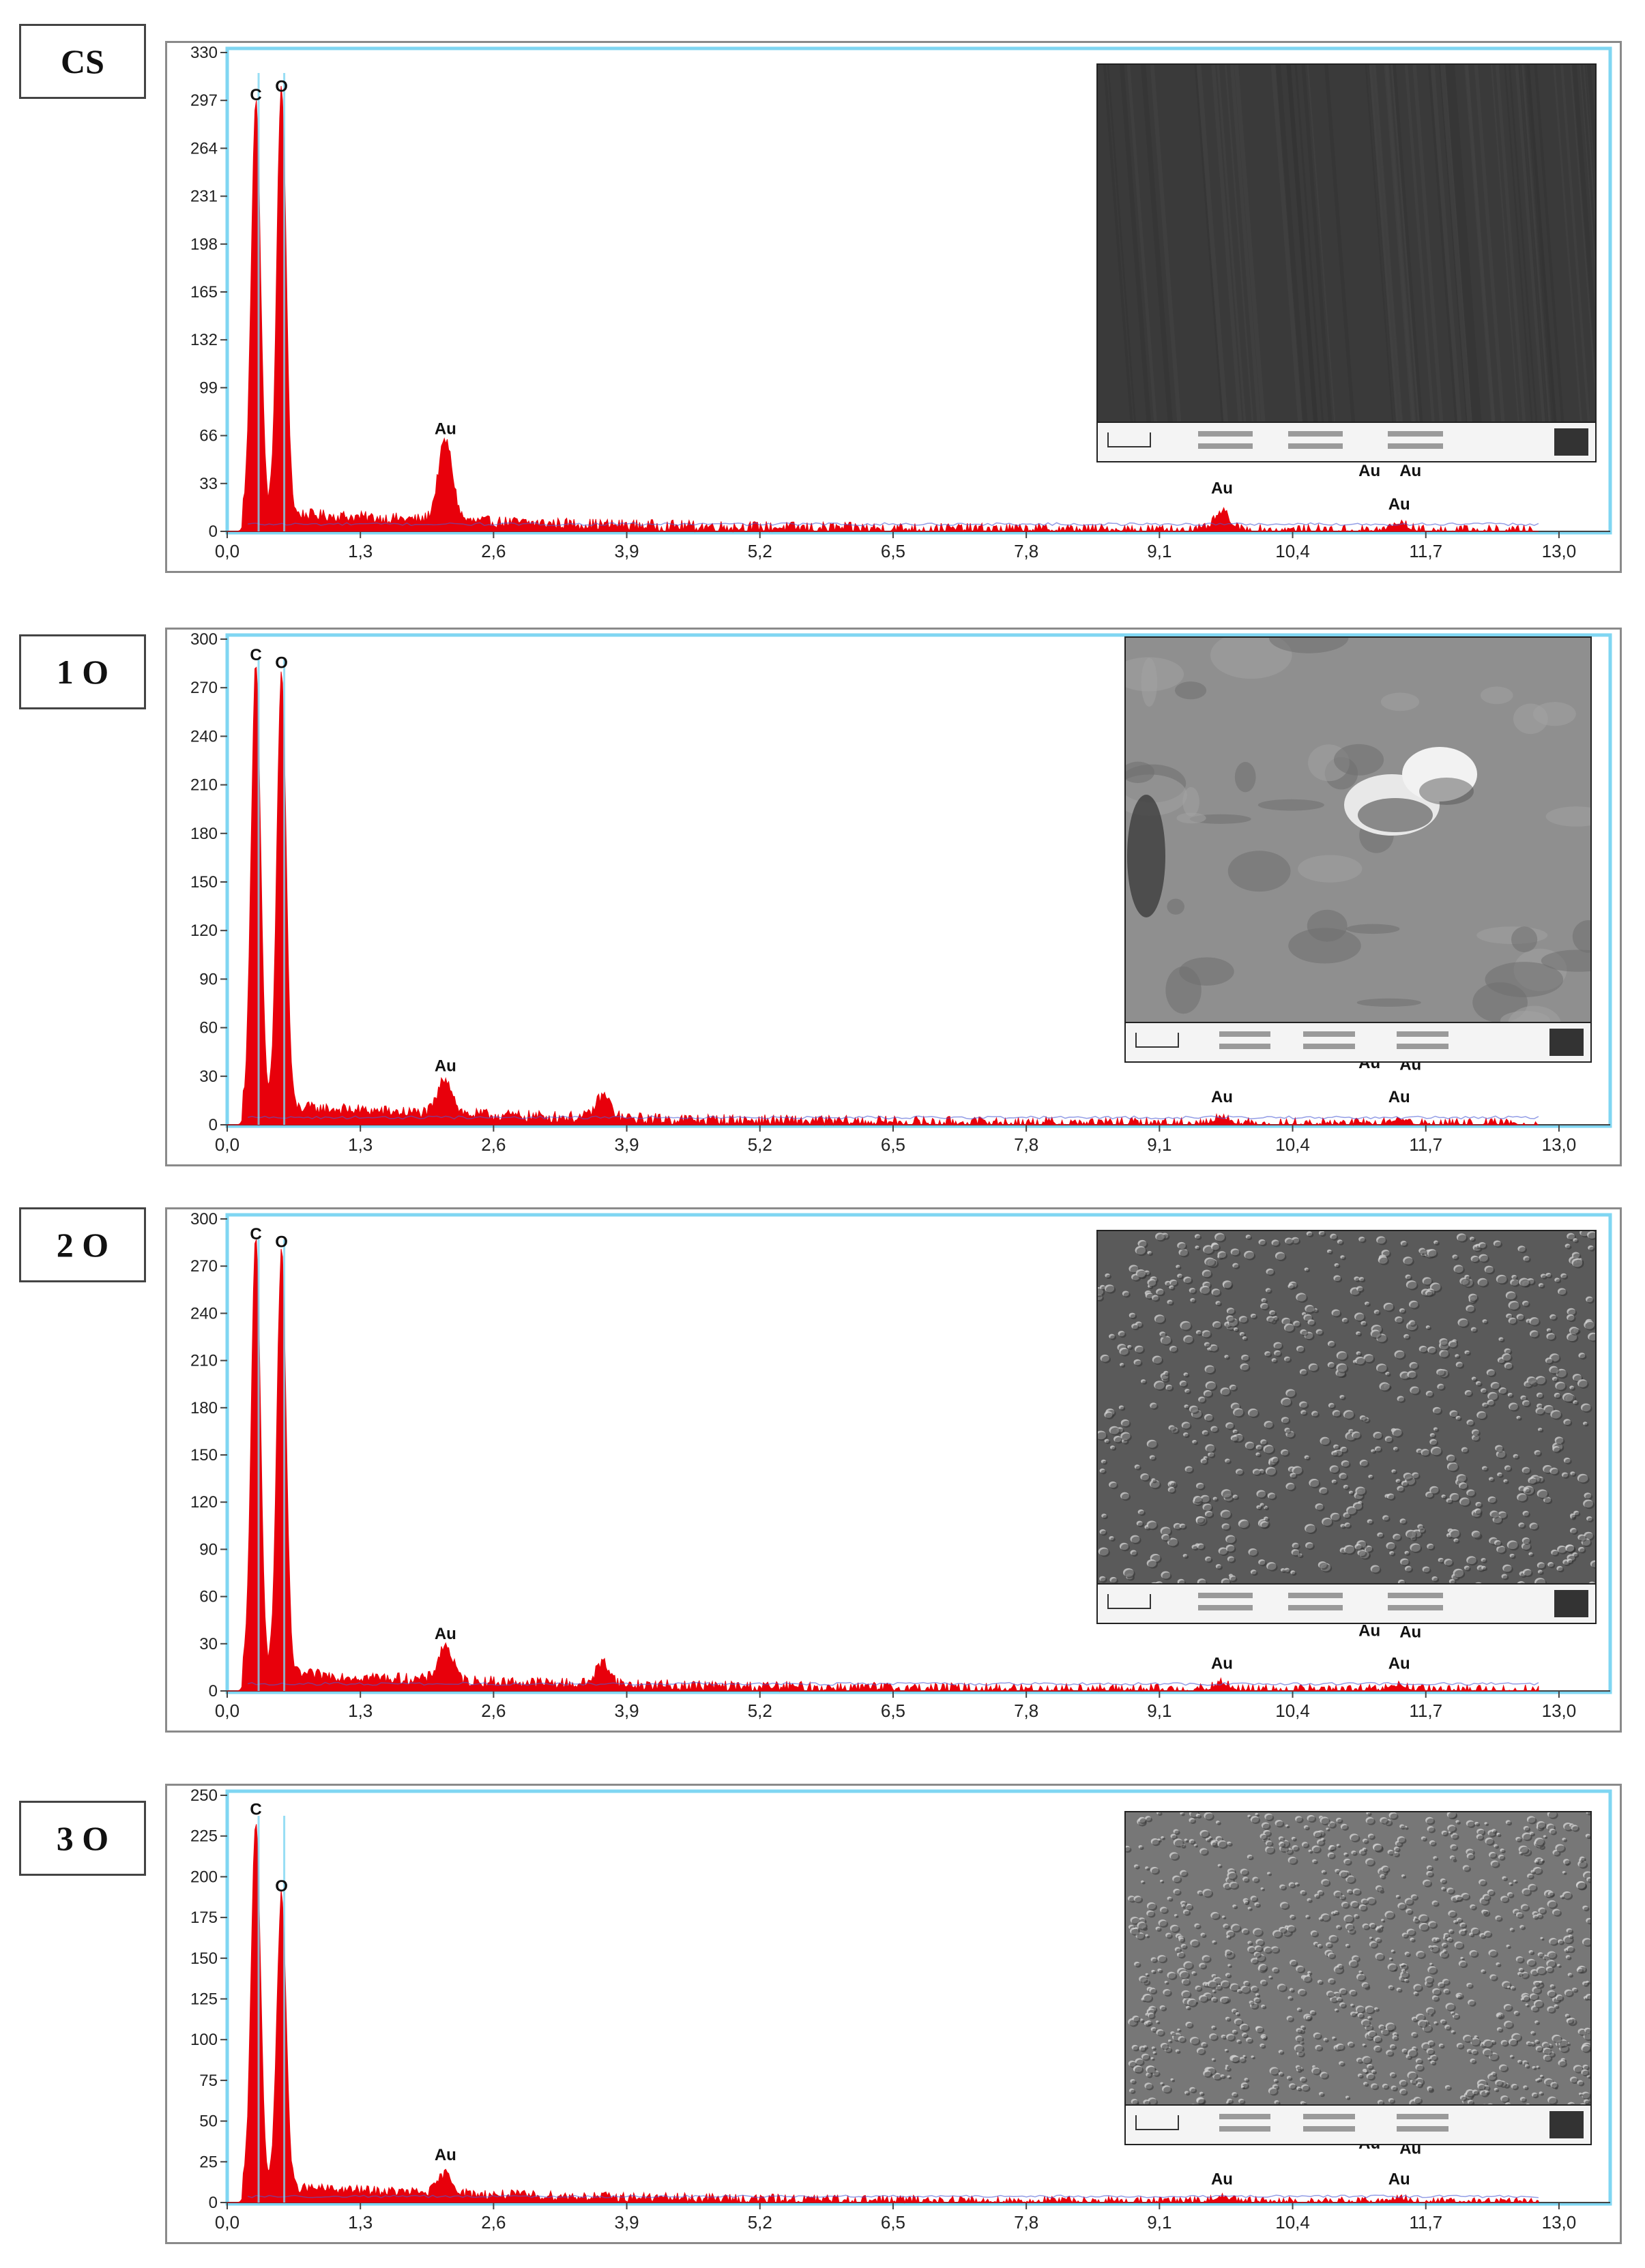 This screenshot has width=1645, height=2268. Describe the element at coordinates (204, 2040) in the screenshot. I see `y-tick-label: 100` at that location.